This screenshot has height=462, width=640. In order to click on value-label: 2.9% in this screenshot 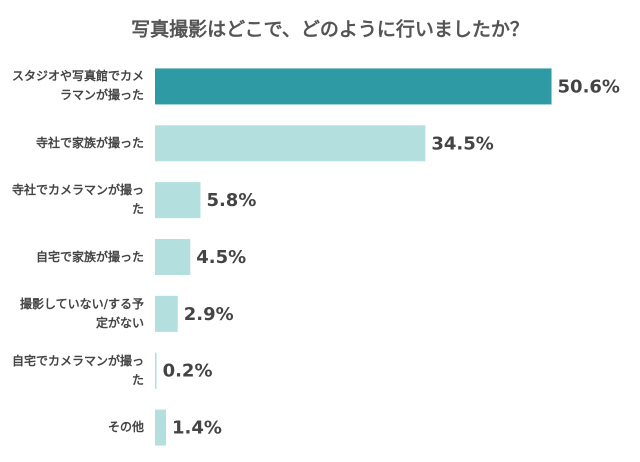, I will do `click(209, 314)`.